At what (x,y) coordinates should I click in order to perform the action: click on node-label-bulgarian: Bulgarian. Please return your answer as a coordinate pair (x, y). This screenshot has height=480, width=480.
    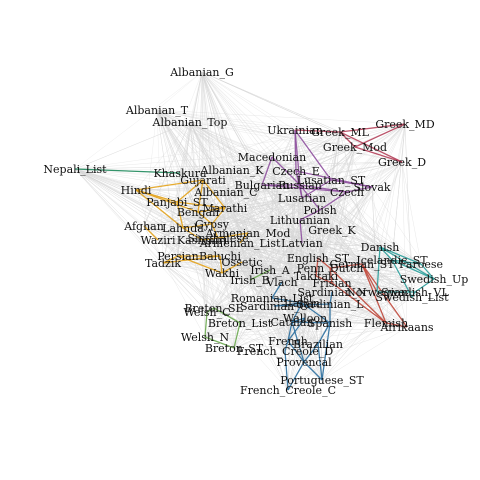
    Looking at the image, I should click on (262, 185).